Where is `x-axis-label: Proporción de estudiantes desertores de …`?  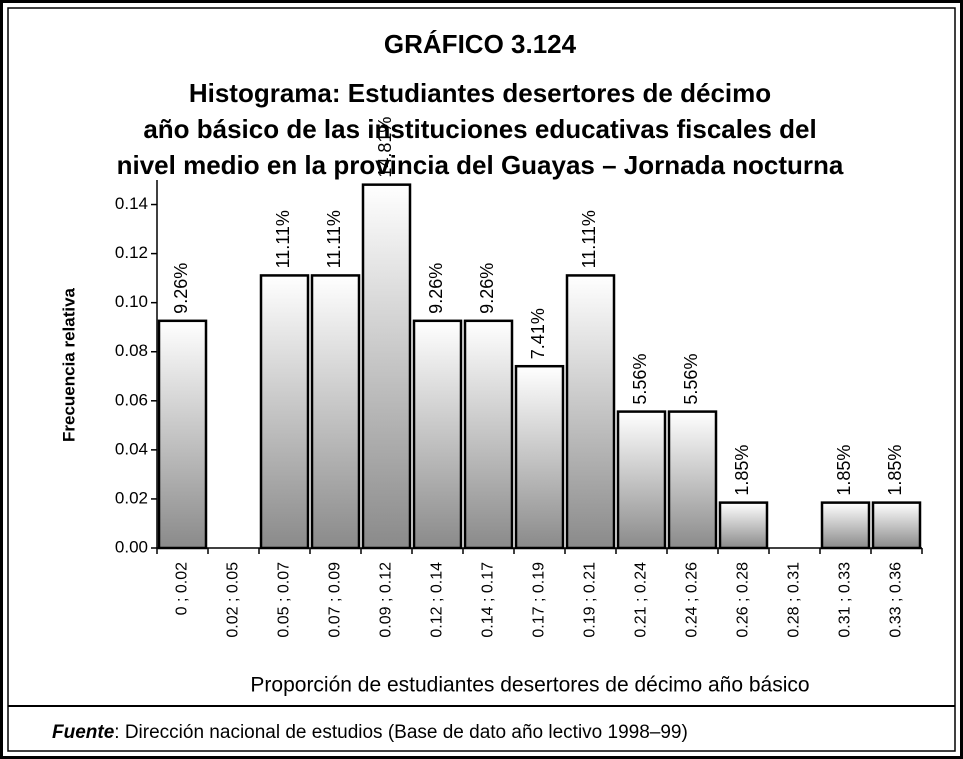
x-axis-label: Proporción de estudiantes desertores de … is located at coordinates (529, 685).